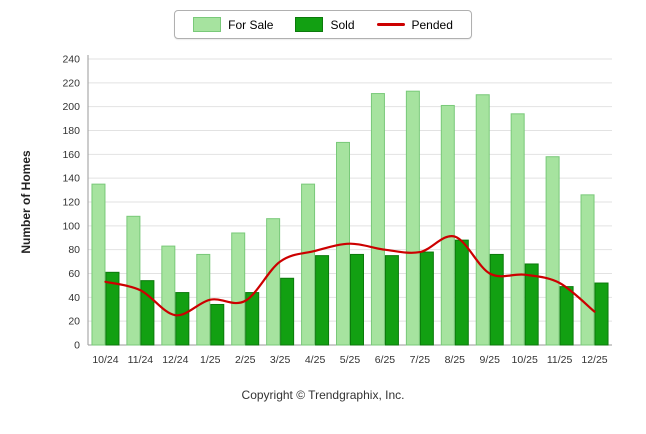 The width and height of the screenshot is (646, 434). I want to click on x-tick-label: 11/24, so click(141, 360).